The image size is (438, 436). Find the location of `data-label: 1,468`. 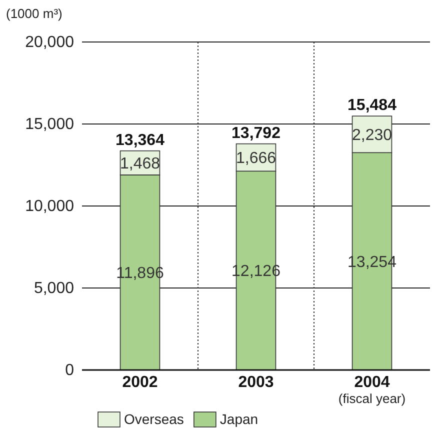

data-label: 1,468 is located at coordinates (140, 163).